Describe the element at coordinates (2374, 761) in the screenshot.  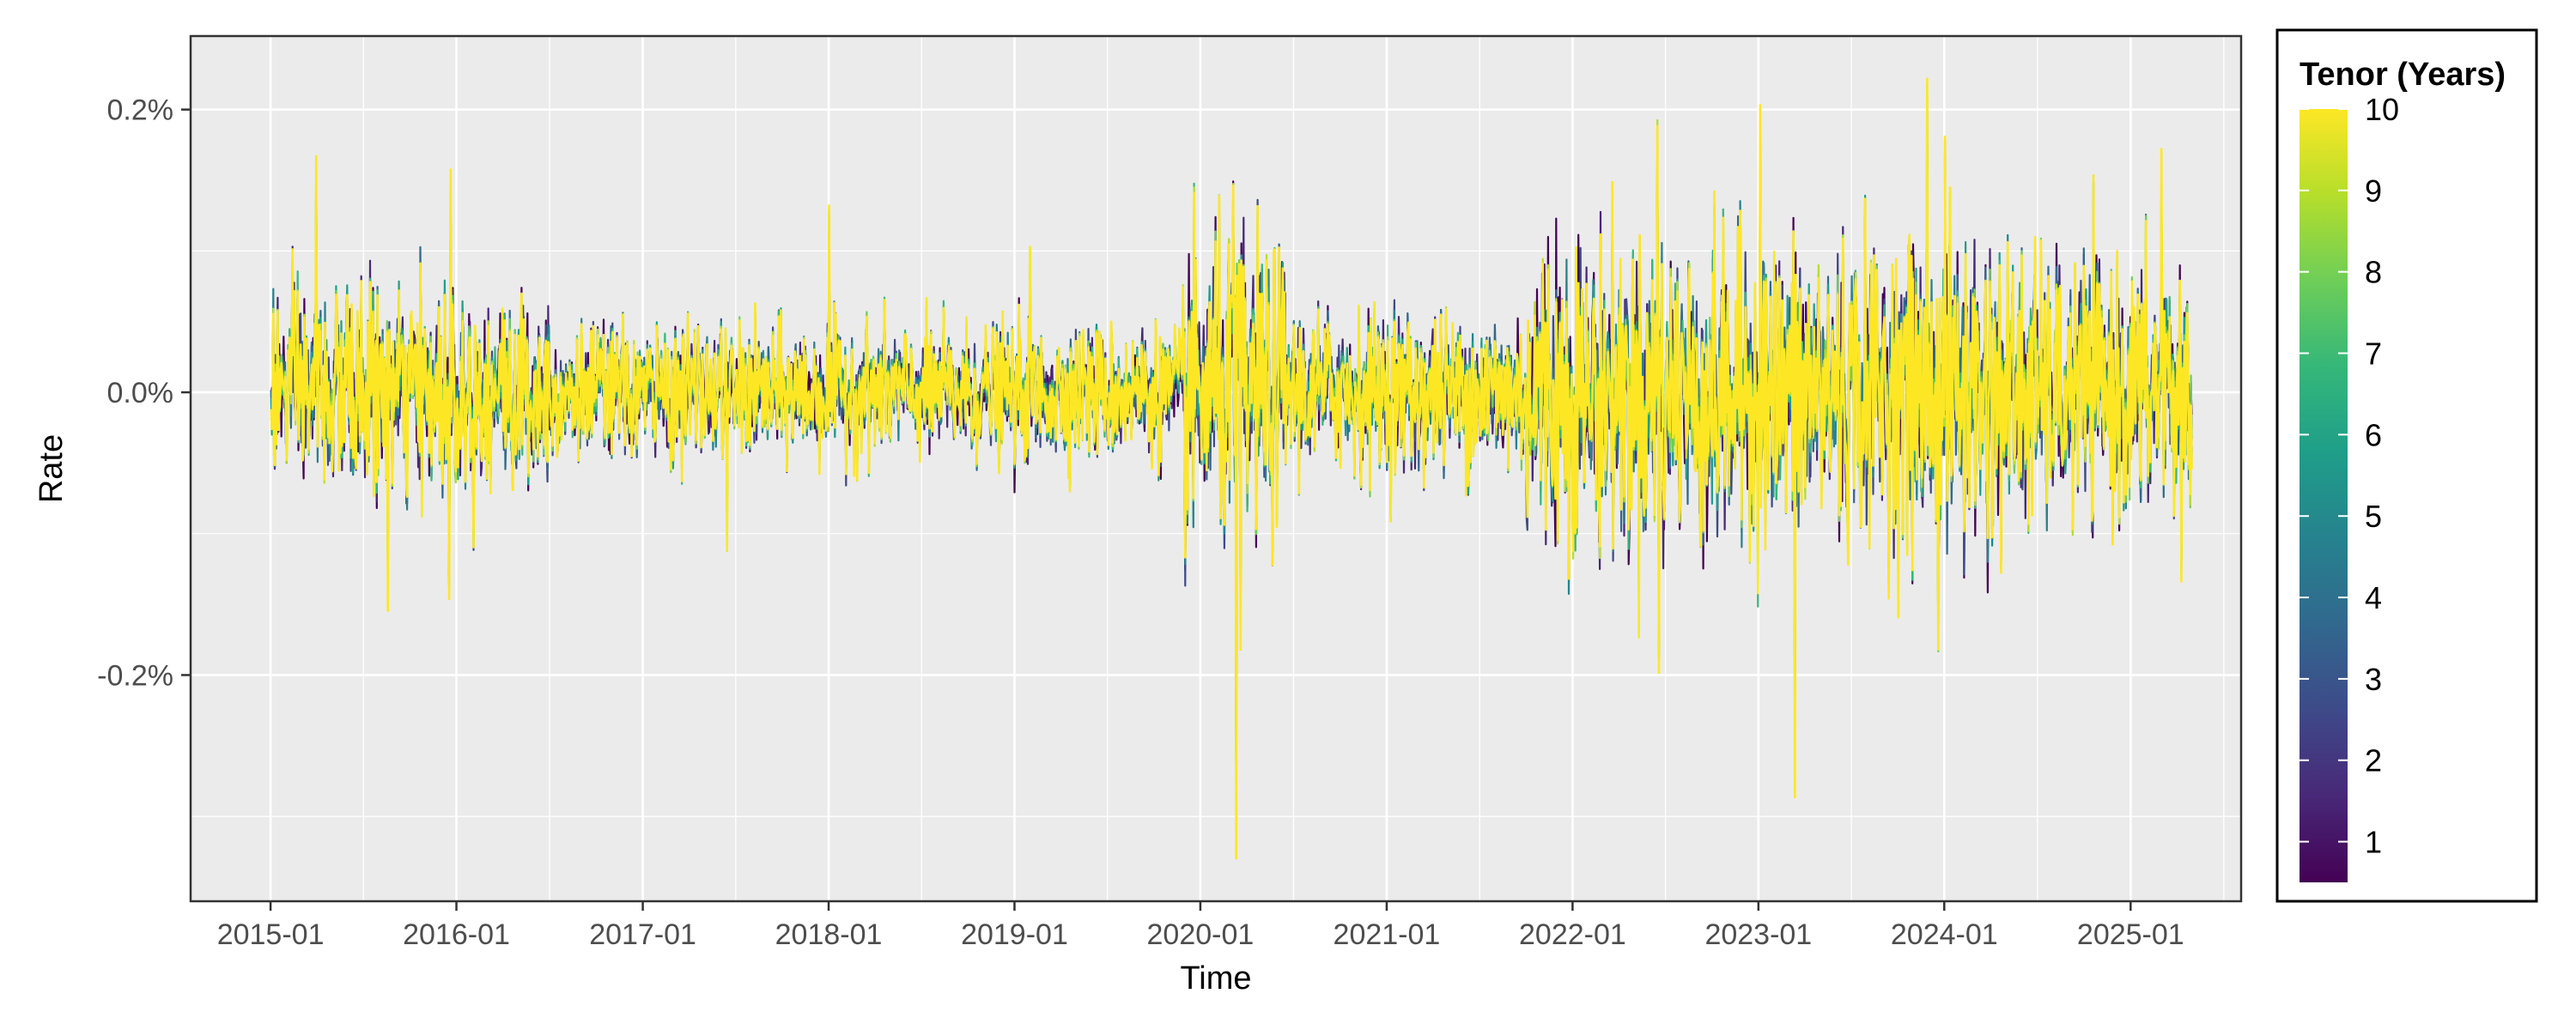
I see `legend-label: 2` at that location.